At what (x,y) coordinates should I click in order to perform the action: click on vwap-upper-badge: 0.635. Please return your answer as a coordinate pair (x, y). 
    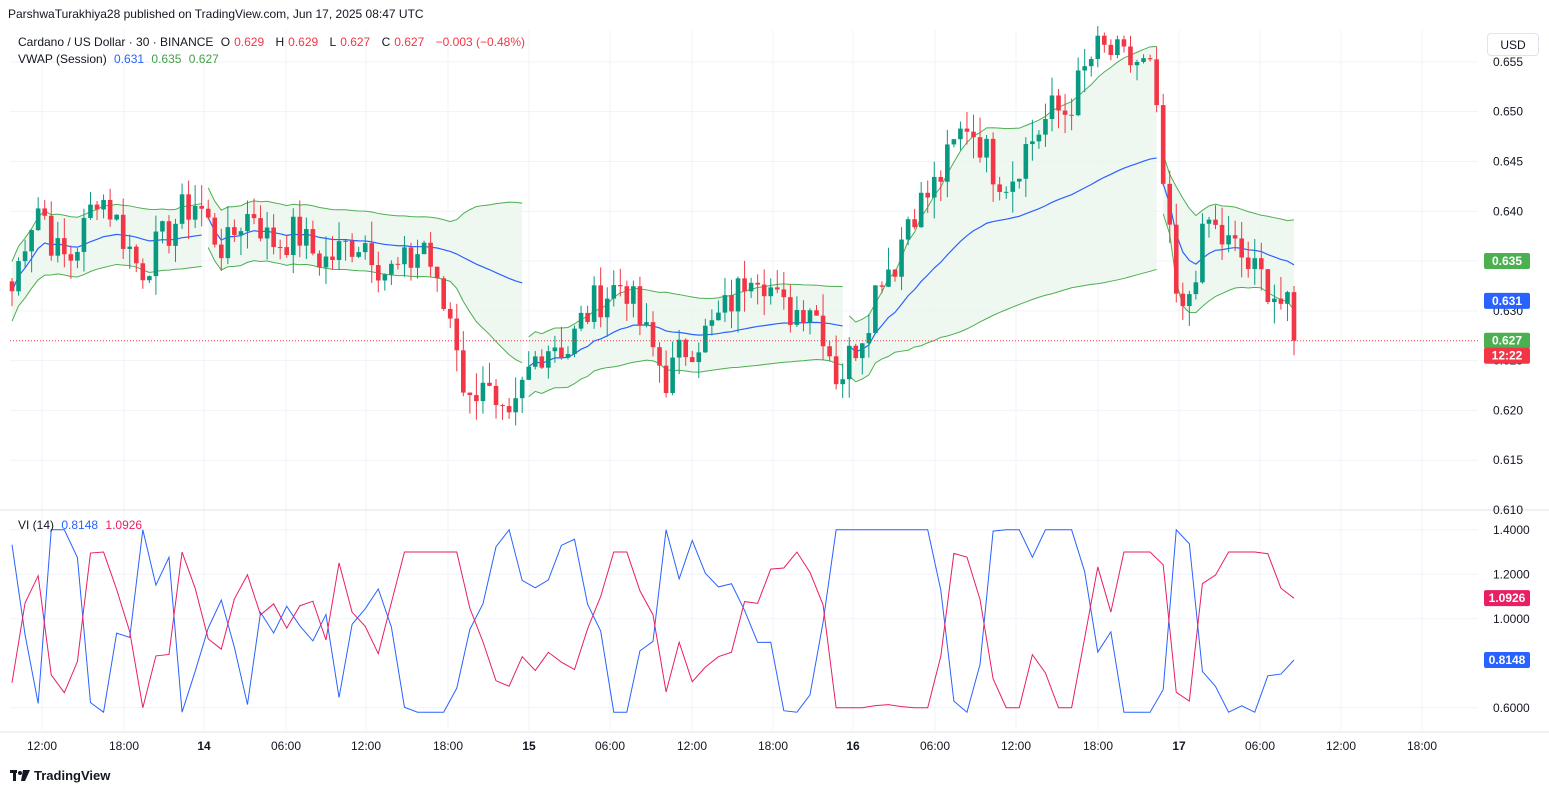
    Looking at the image, I should click on (1507, 261).